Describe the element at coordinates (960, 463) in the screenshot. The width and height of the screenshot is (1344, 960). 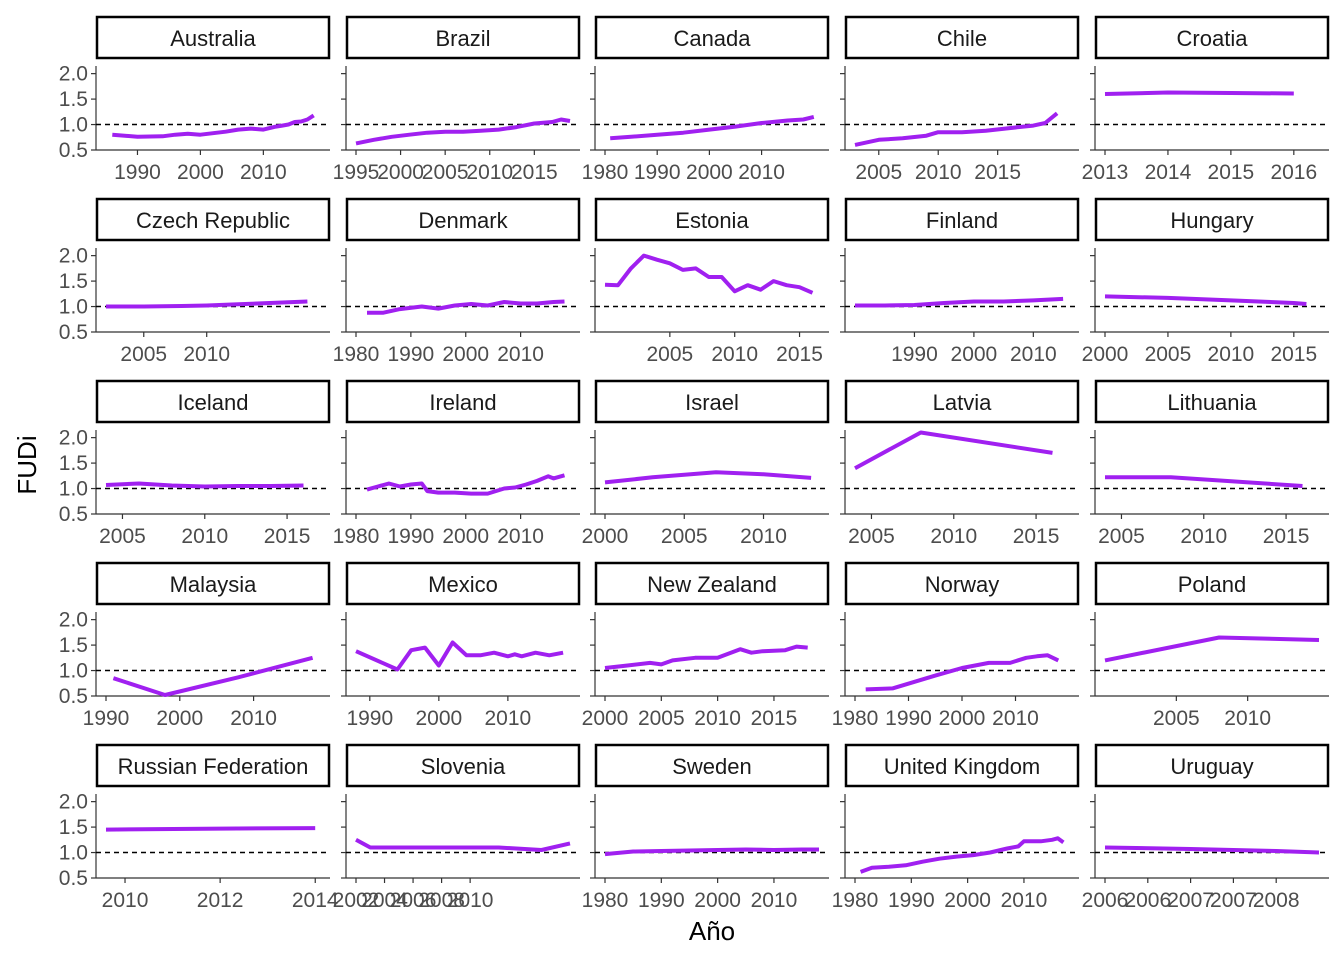
I see `facet-panel-latvia: Latvia 2005 2010 2015` at that location.